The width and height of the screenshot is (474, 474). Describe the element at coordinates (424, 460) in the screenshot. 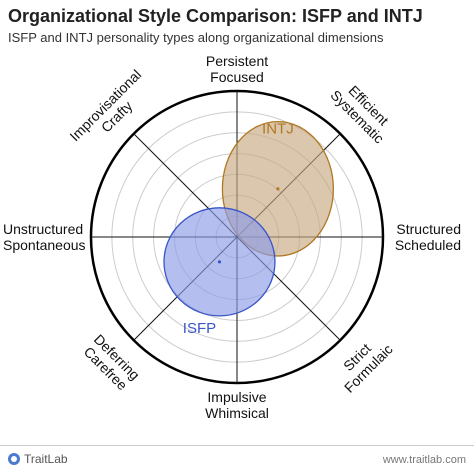

I see `footer-url: www.traitlab.com` at that location.